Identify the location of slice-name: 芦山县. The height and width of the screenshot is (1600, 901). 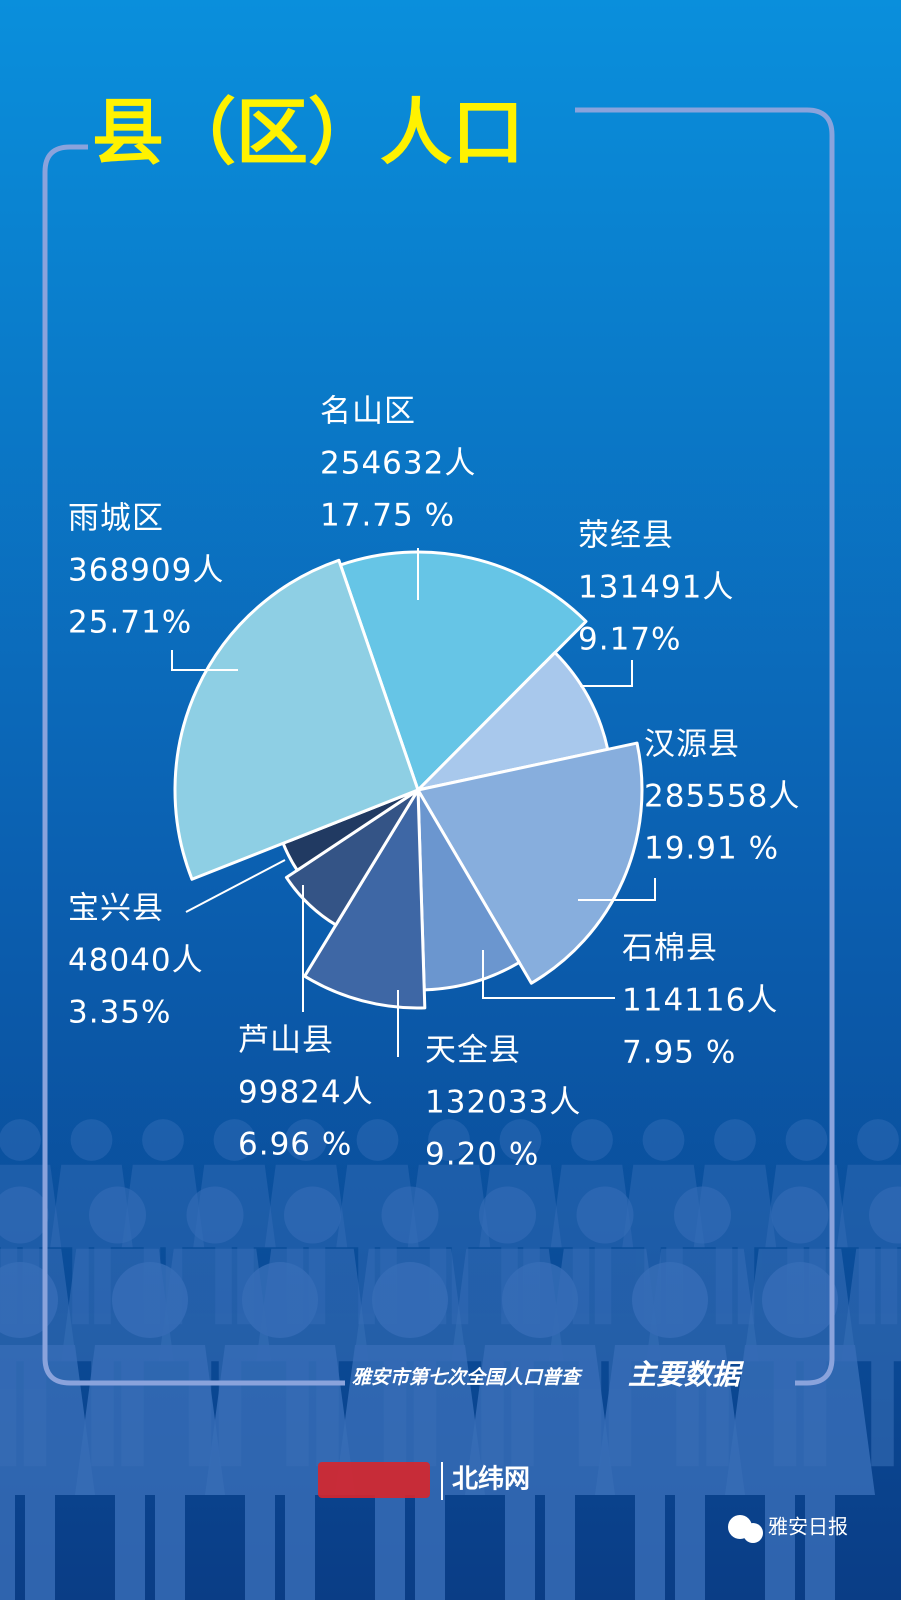
(286, 1041).